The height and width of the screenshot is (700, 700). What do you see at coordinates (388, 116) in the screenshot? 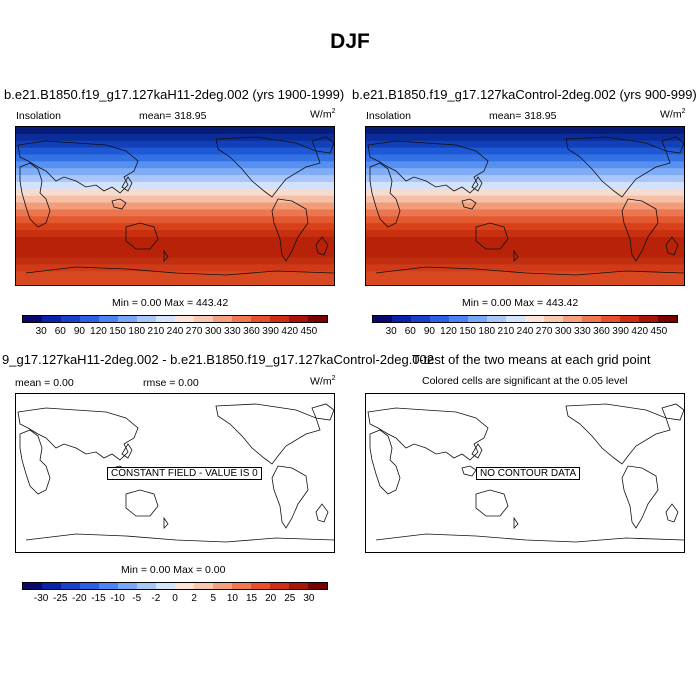
I see `panel-2-left-label: Insolation` at bounding box center [388, 116].